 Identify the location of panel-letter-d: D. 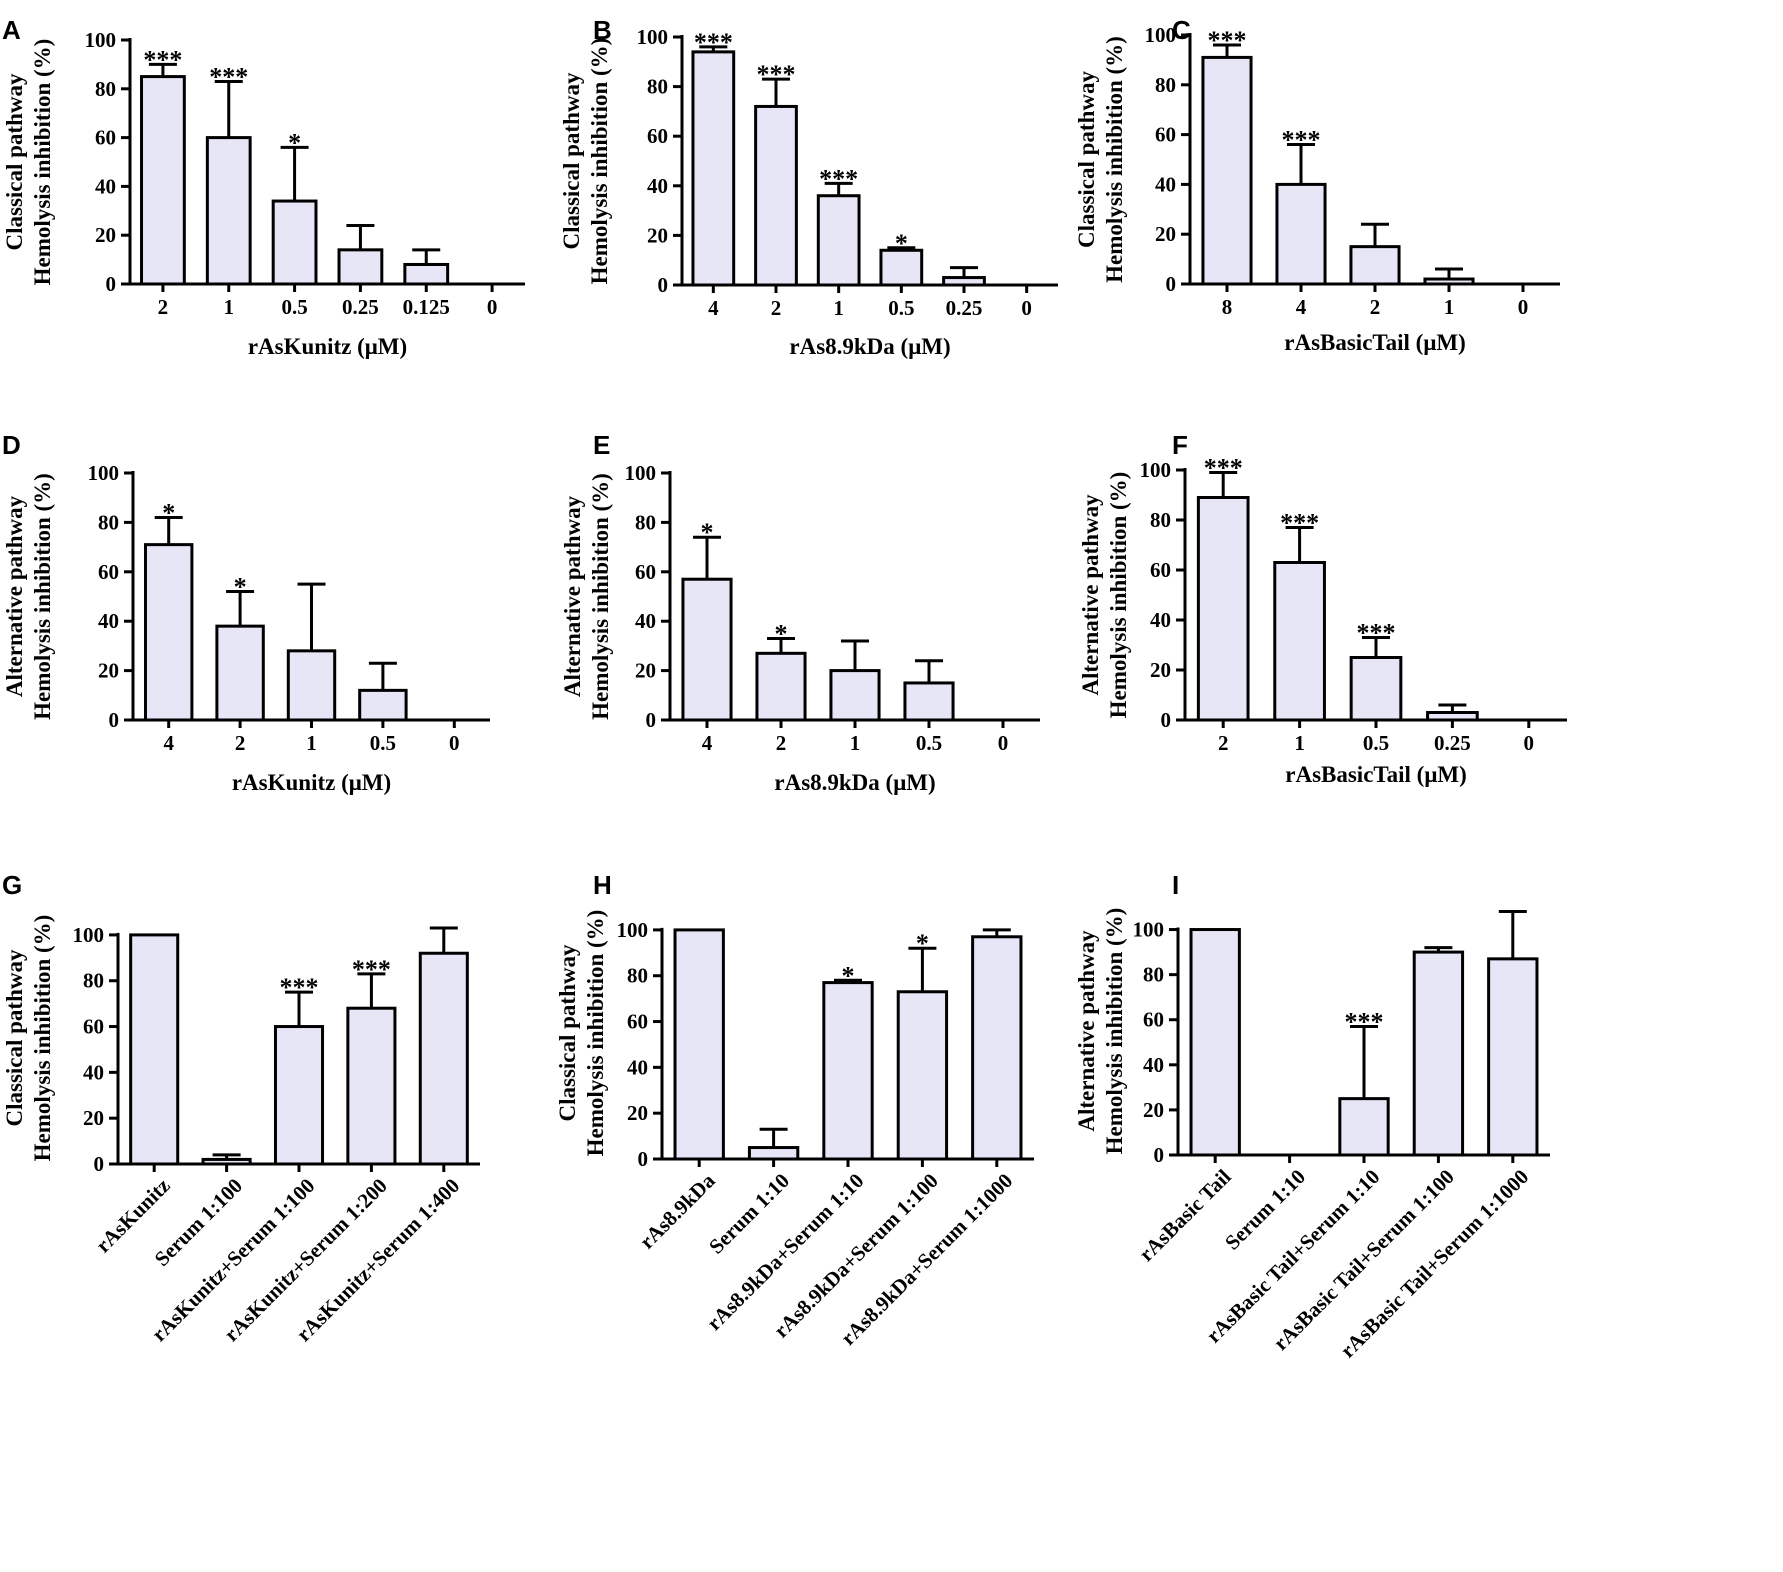
(11, 445).